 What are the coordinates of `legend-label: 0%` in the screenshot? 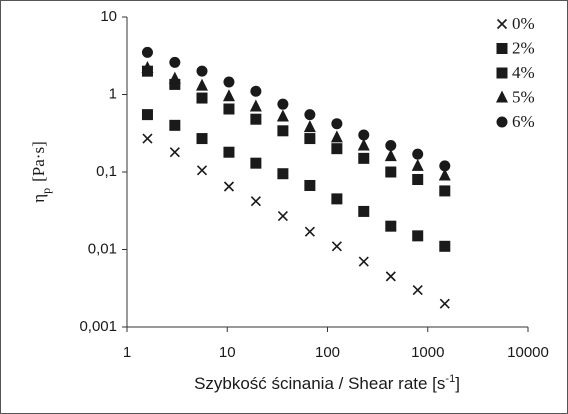 It's located at (523, 23).